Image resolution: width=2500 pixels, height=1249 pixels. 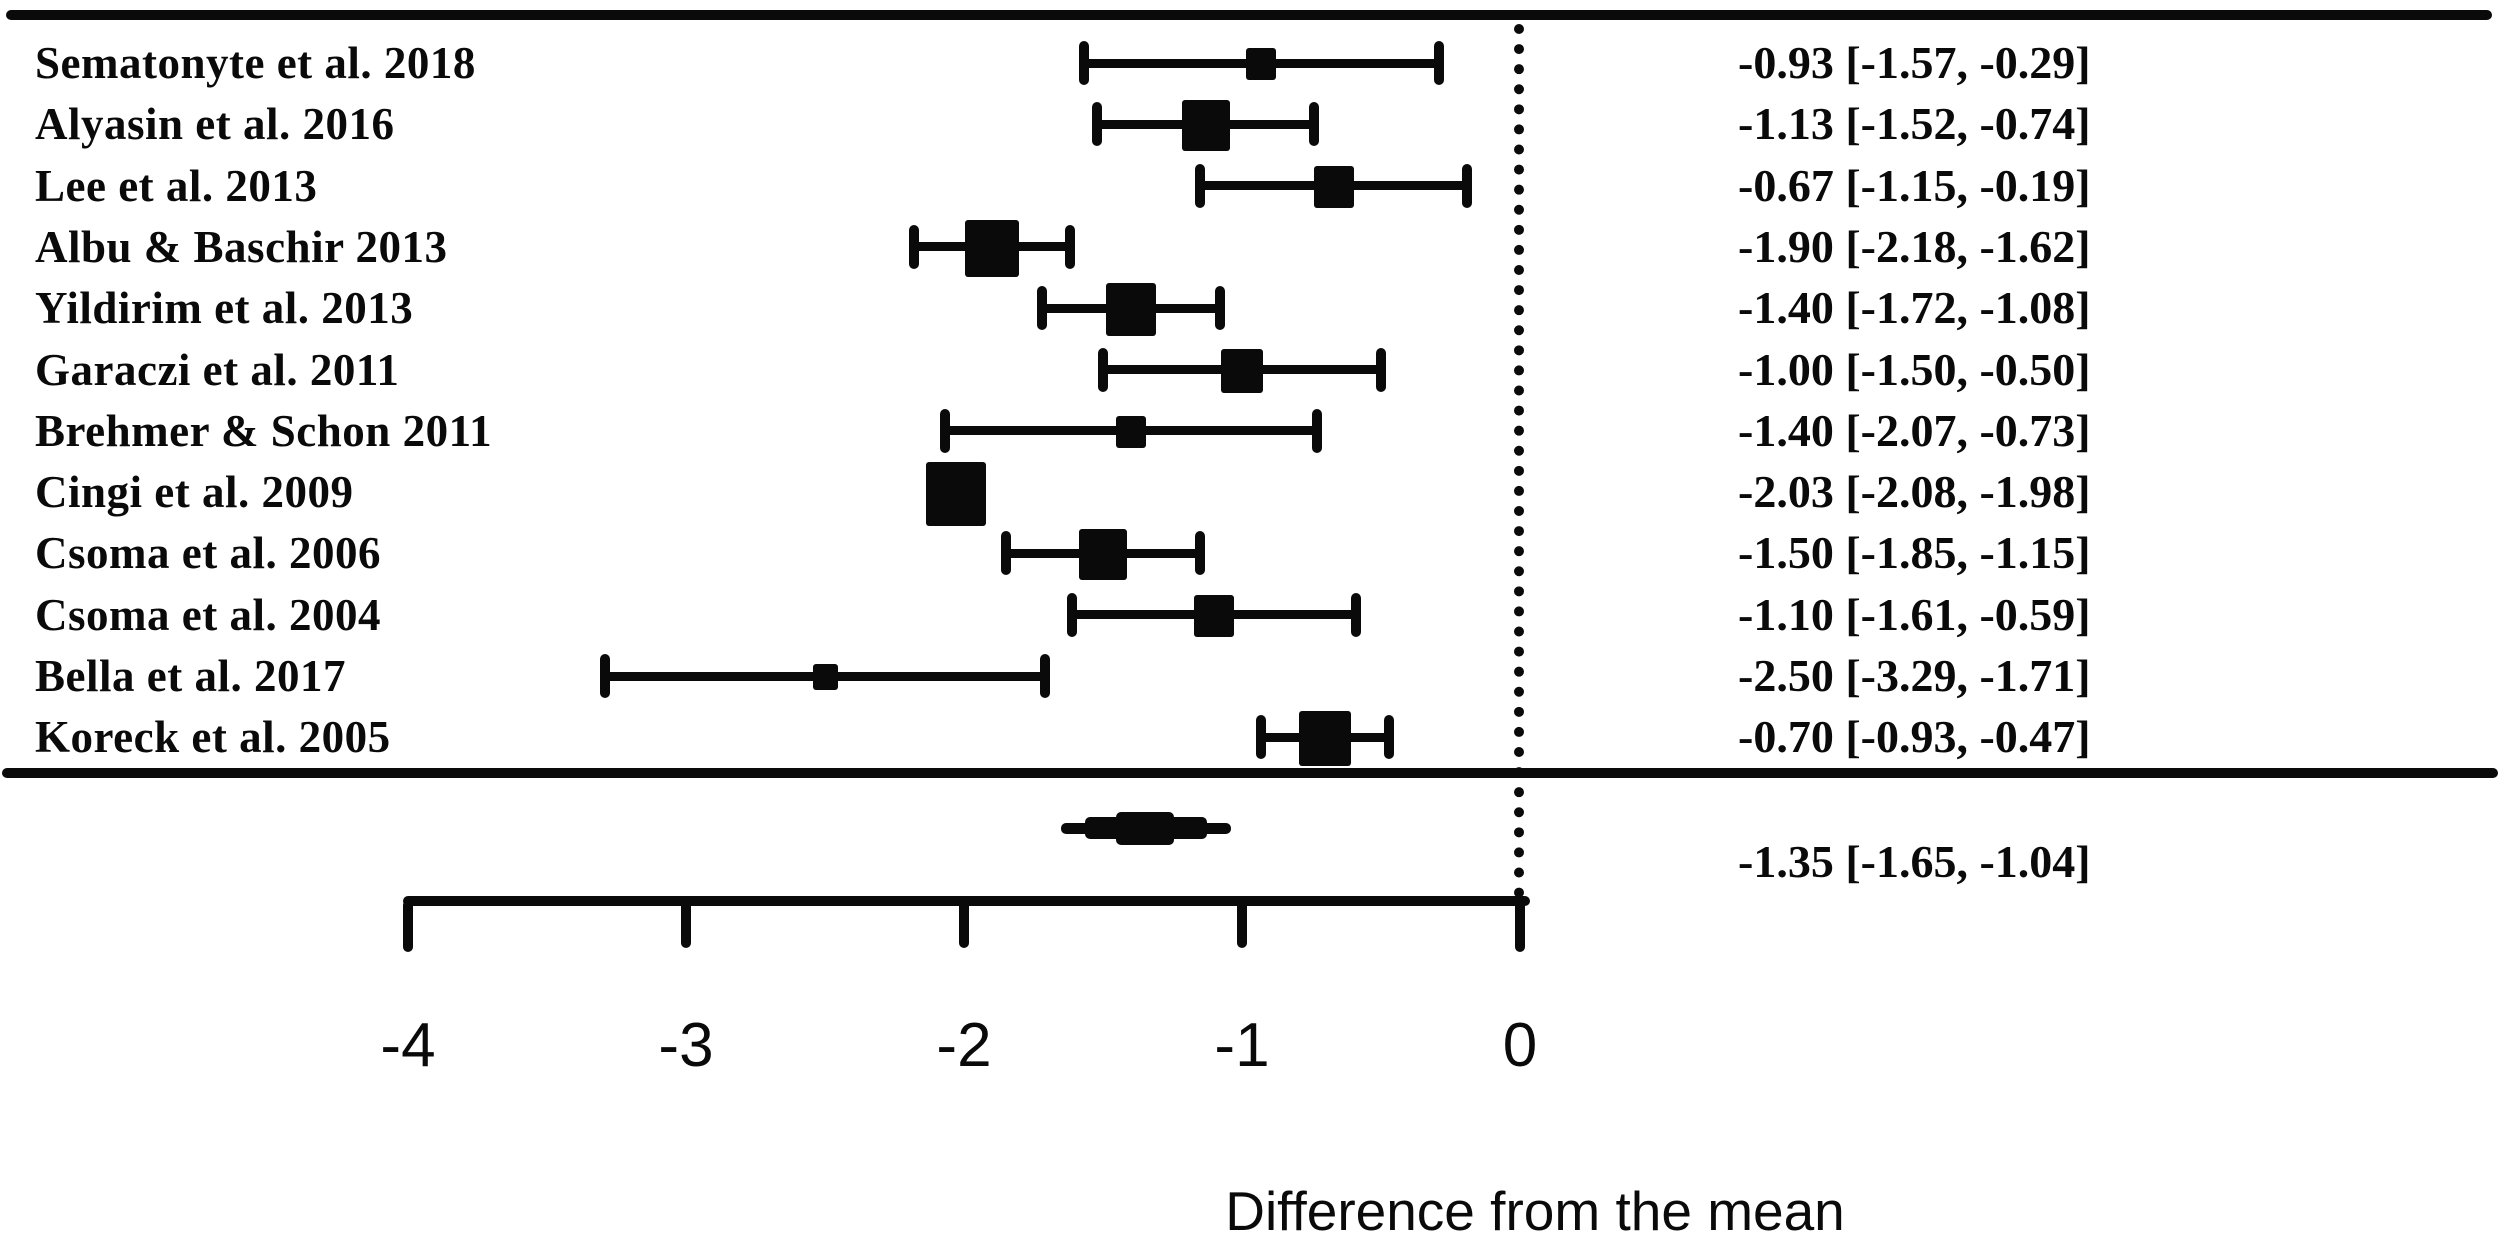 I want to click on study-effect-text: -2.03 [-2.08, -1.98], so click(x=1914, y=492).